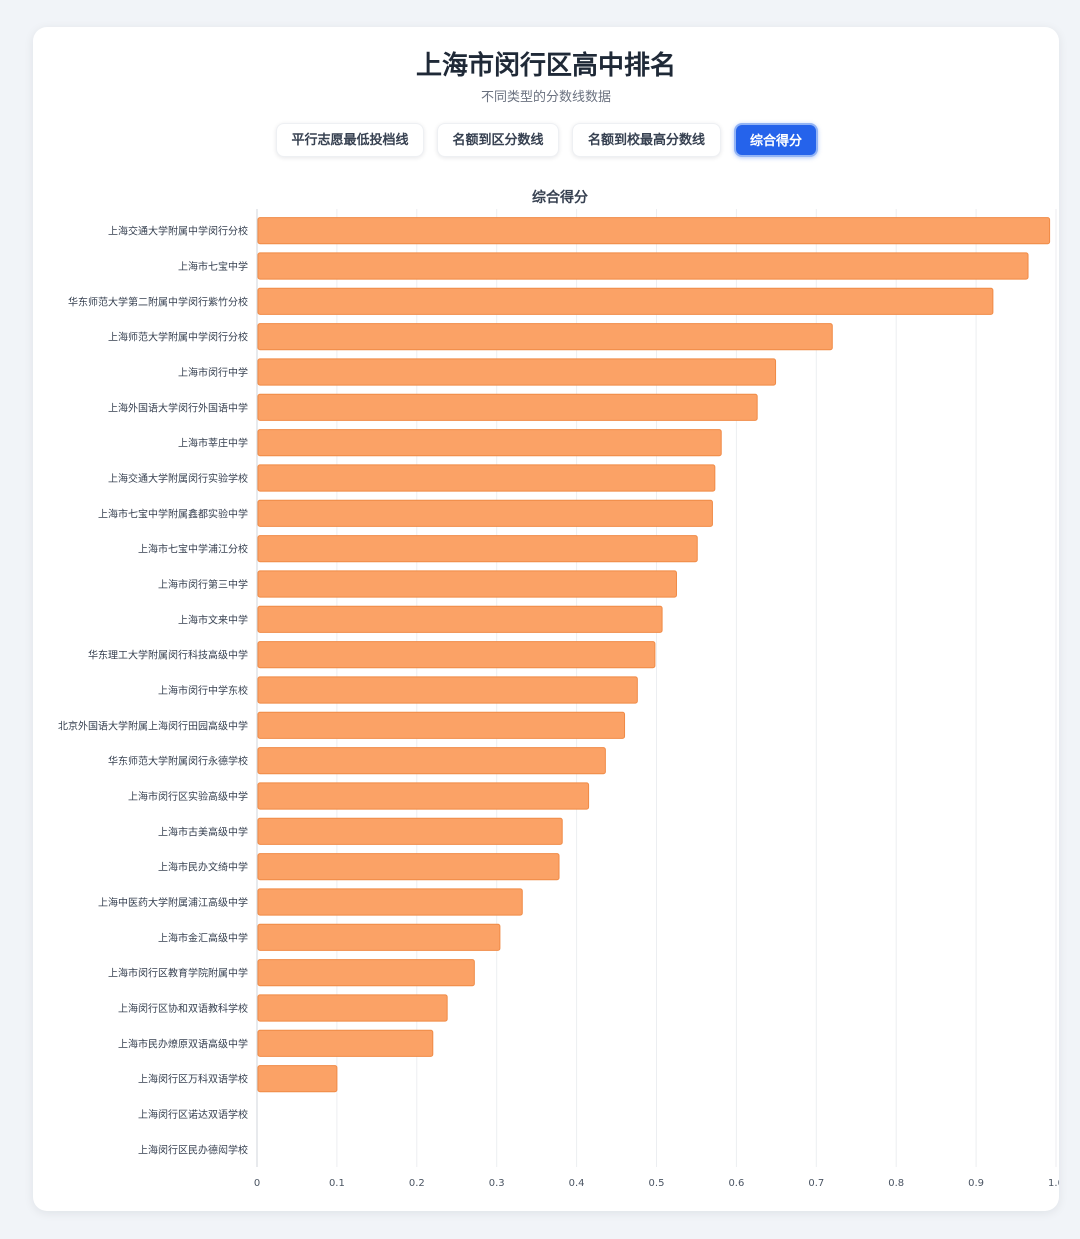 This screenshot has height=1239, width=1080. I want to click on y-category-label: 上海市闵行第三中学, so click(203, 584).